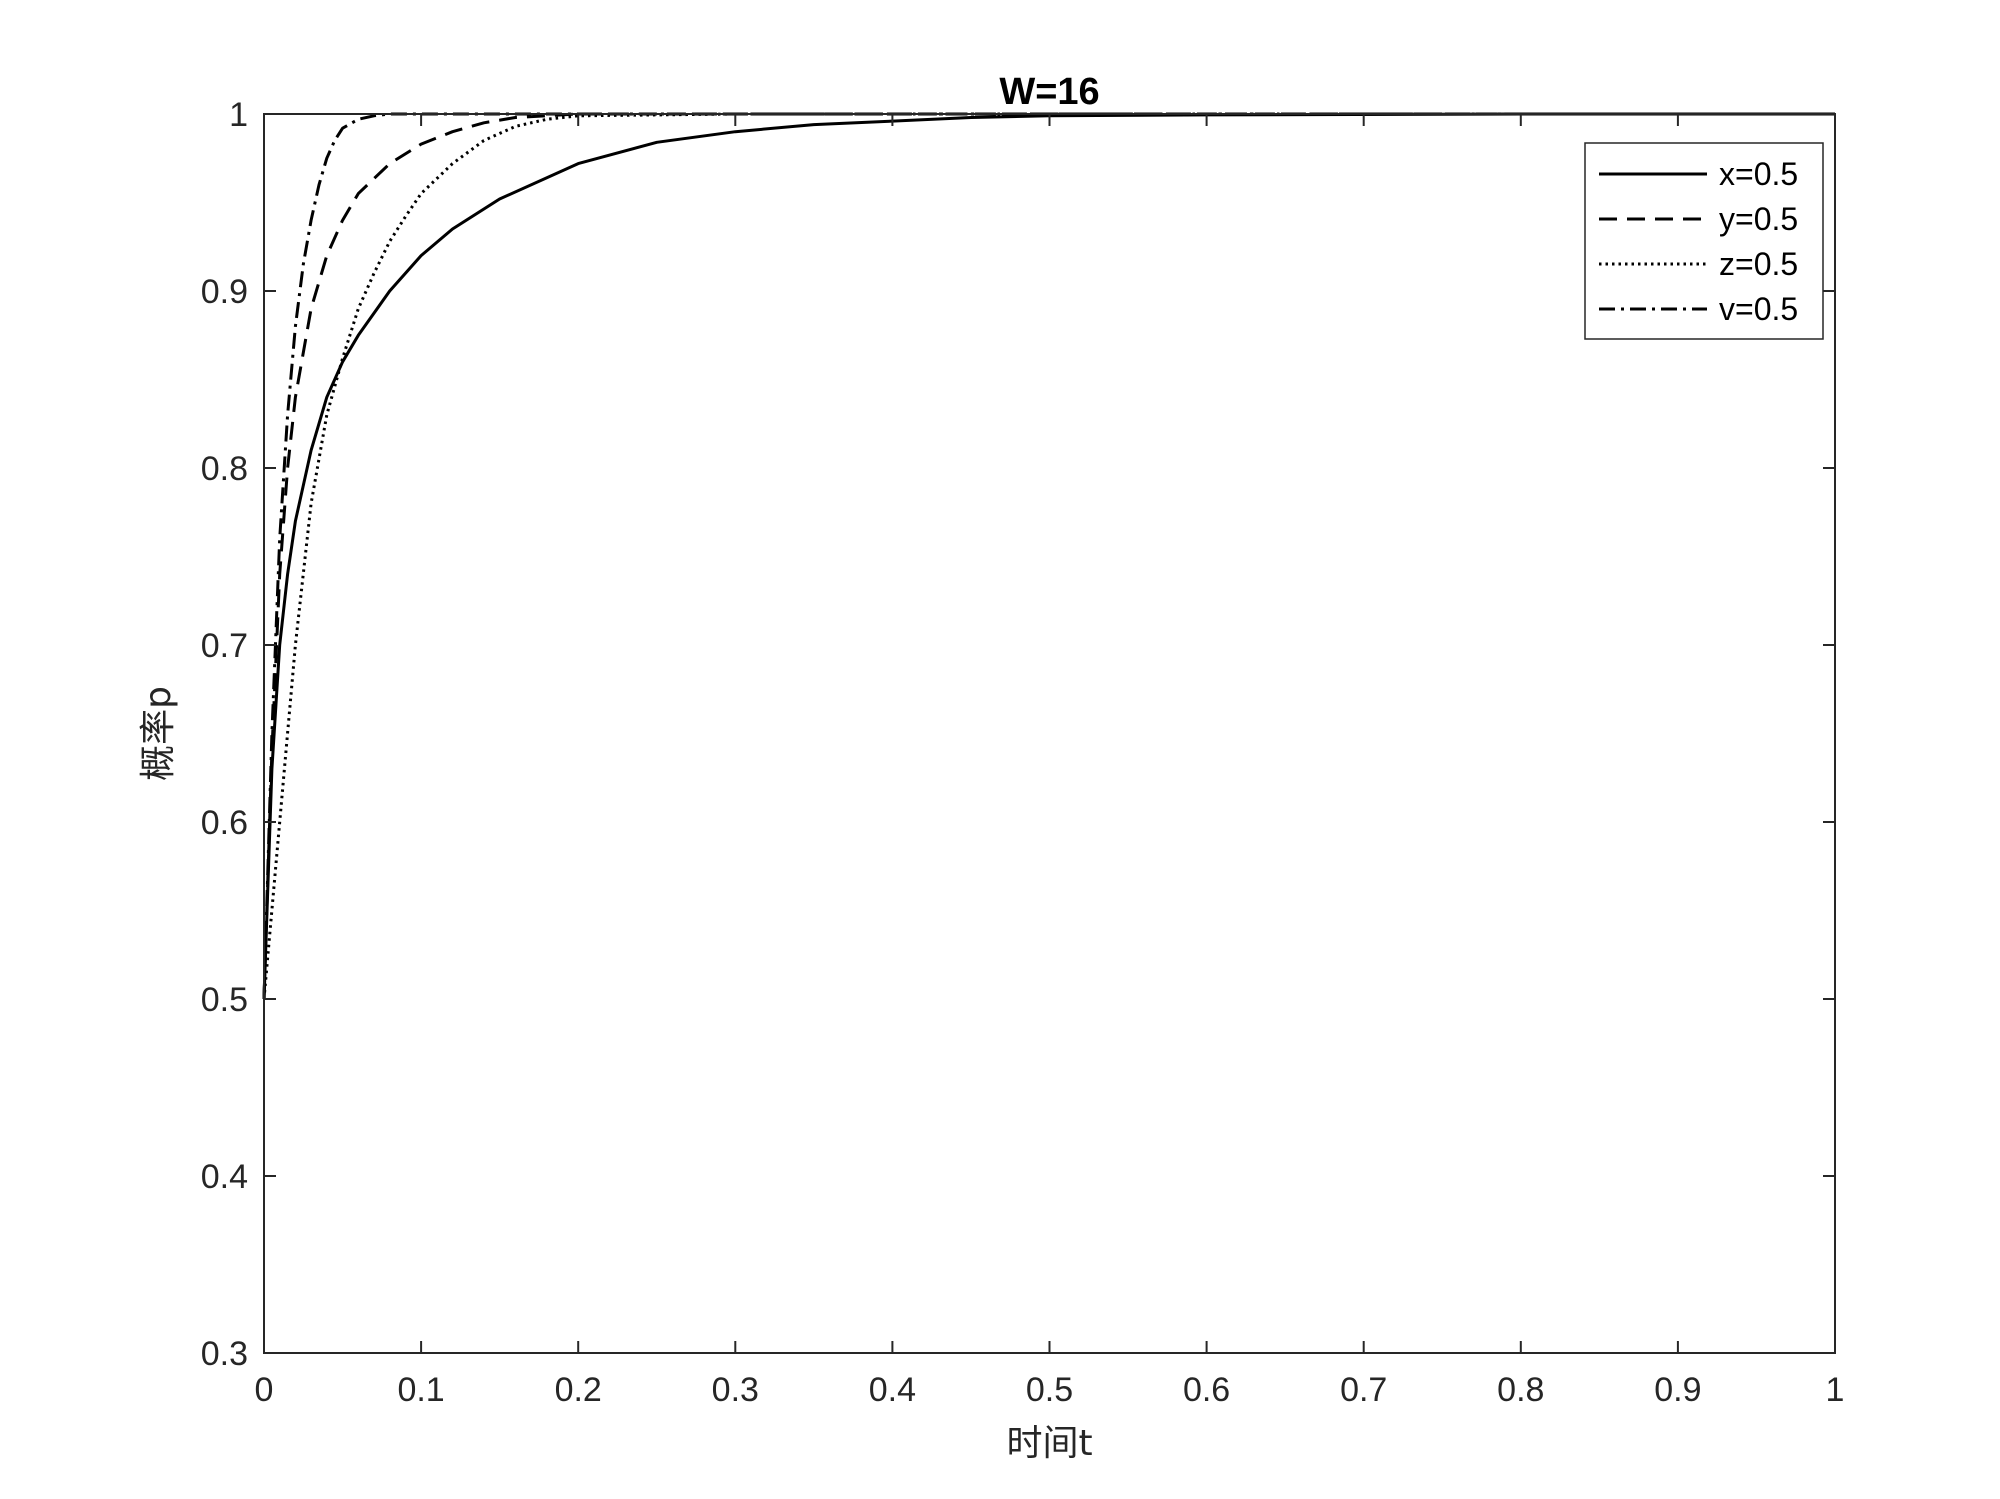 Image resolution: width=2000 pixels, height=1499 pixels. I want to click on legend: x=0.5 y=0.5 z=0.5 v=0.5, so click(1704, 241).